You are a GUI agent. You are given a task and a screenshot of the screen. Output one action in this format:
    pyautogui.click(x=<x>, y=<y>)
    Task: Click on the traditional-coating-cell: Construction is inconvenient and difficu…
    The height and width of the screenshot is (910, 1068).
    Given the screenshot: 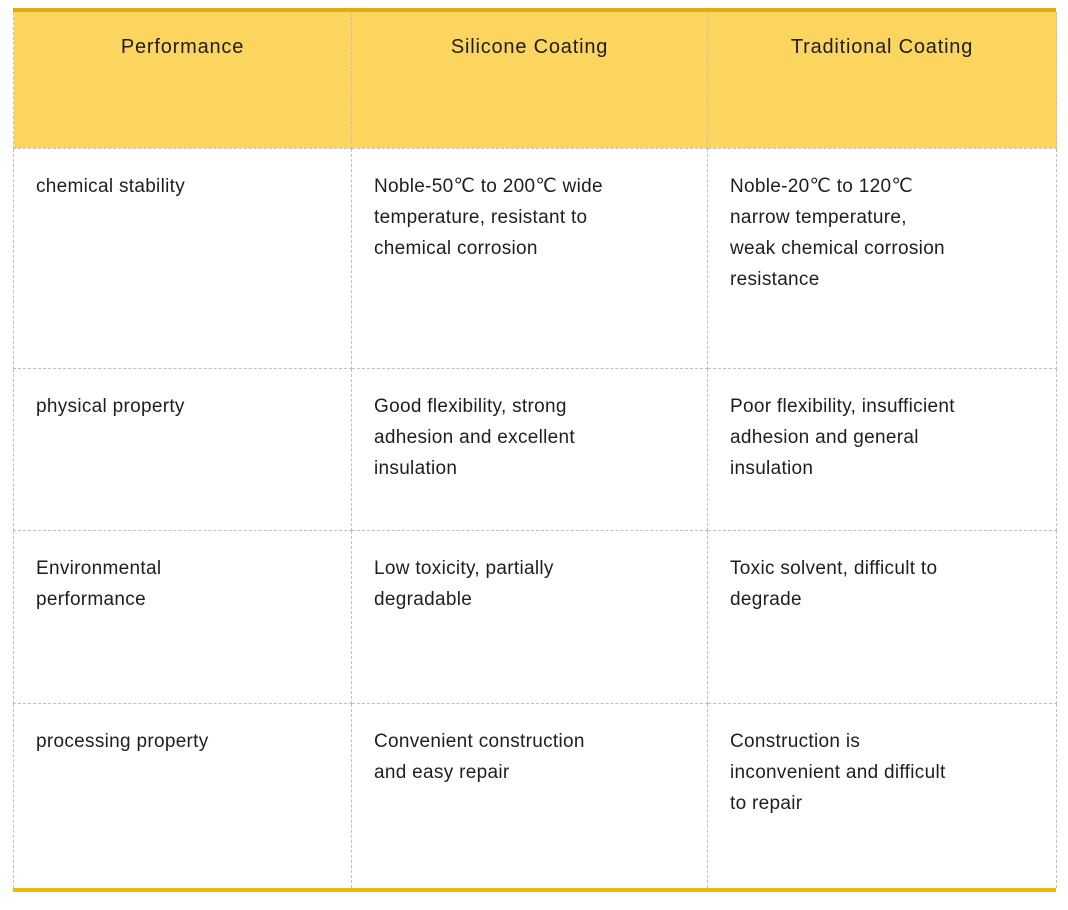 What is the action you would take?
    pyautogui.click(x=882, y=795)
    